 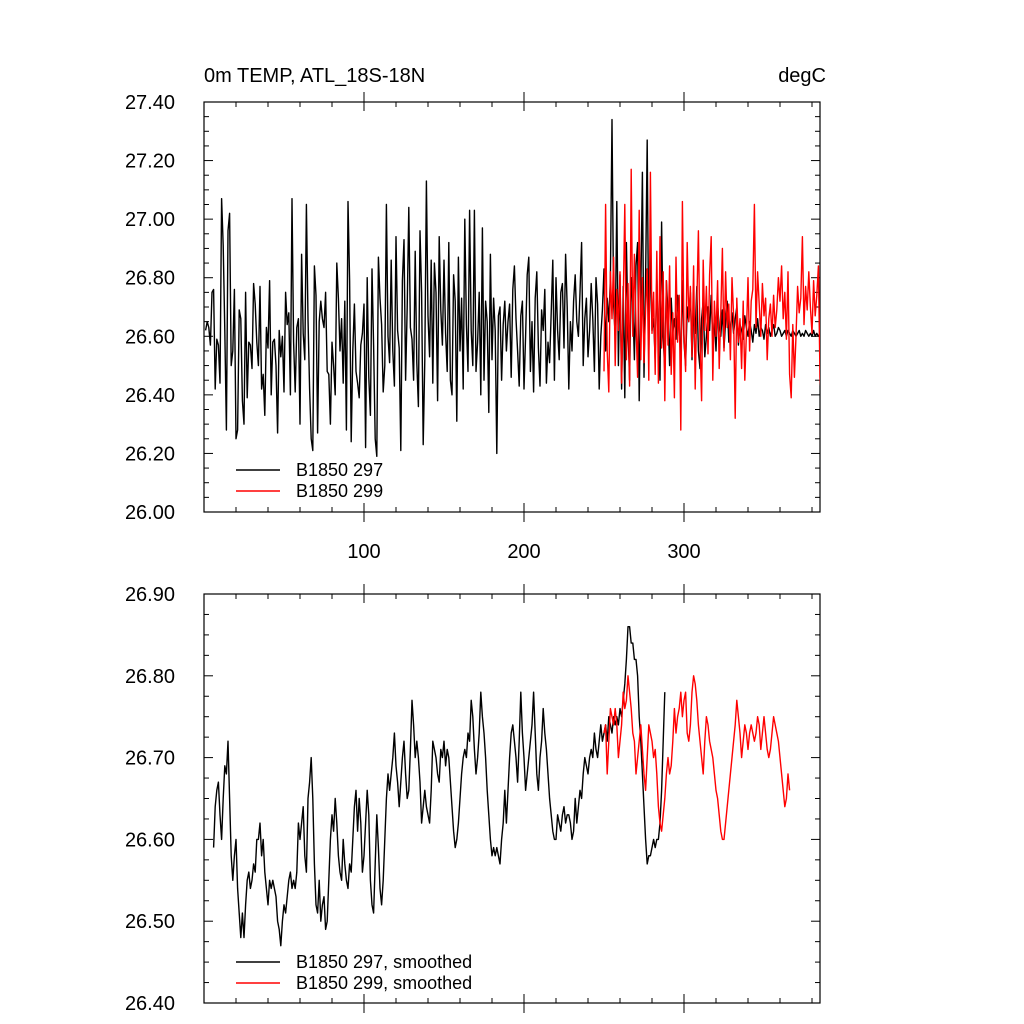 I want to click on top-title-left: 0m TEMP, ATL_18S-18N, so click(x=314, y=76).